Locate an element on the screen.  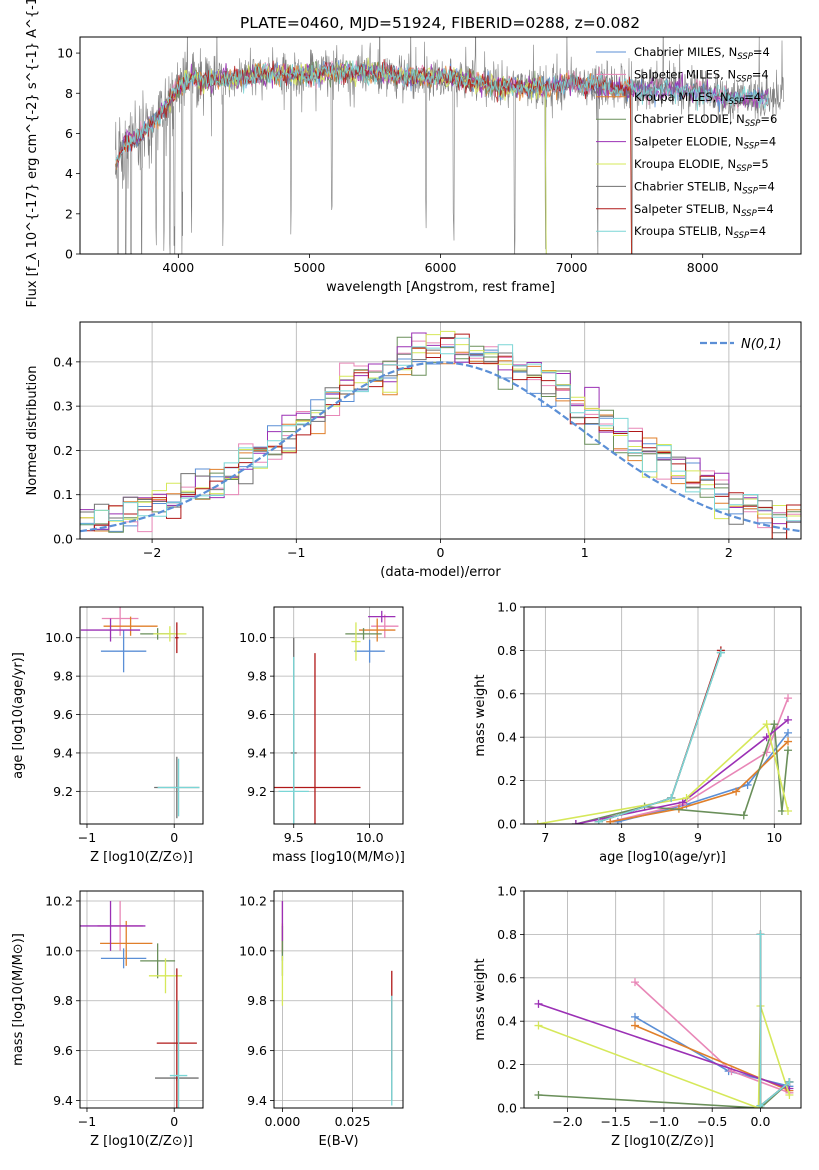
legend-label: Chabrier ELODIE, NSSP=6 is located at coordinates (705, 120).